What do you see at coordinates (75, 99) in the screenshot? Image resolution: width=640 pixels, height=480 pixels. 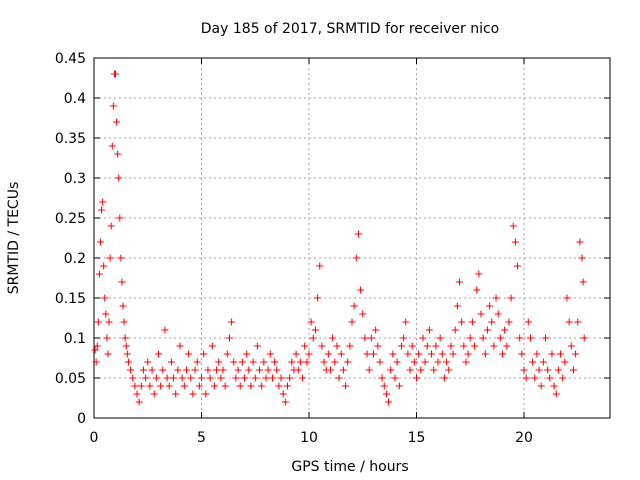 I see `y-tick-label: 0.4` at bounding box center [75, 99].